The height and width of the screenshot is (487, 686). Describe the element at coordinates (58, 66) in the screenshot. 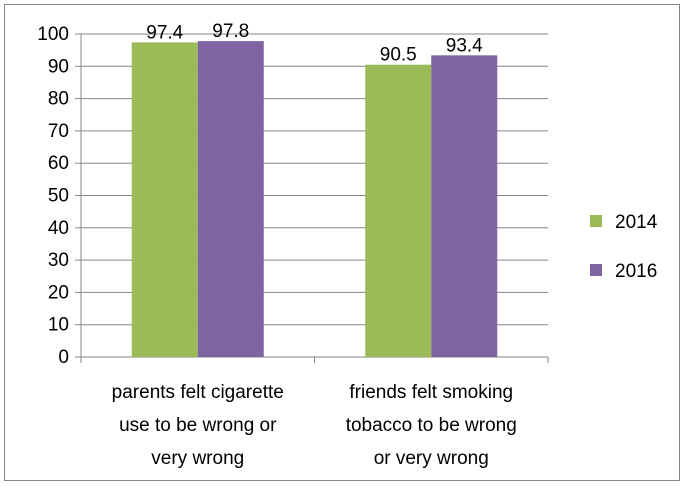

I see `y-tick-label: 90` at that location.